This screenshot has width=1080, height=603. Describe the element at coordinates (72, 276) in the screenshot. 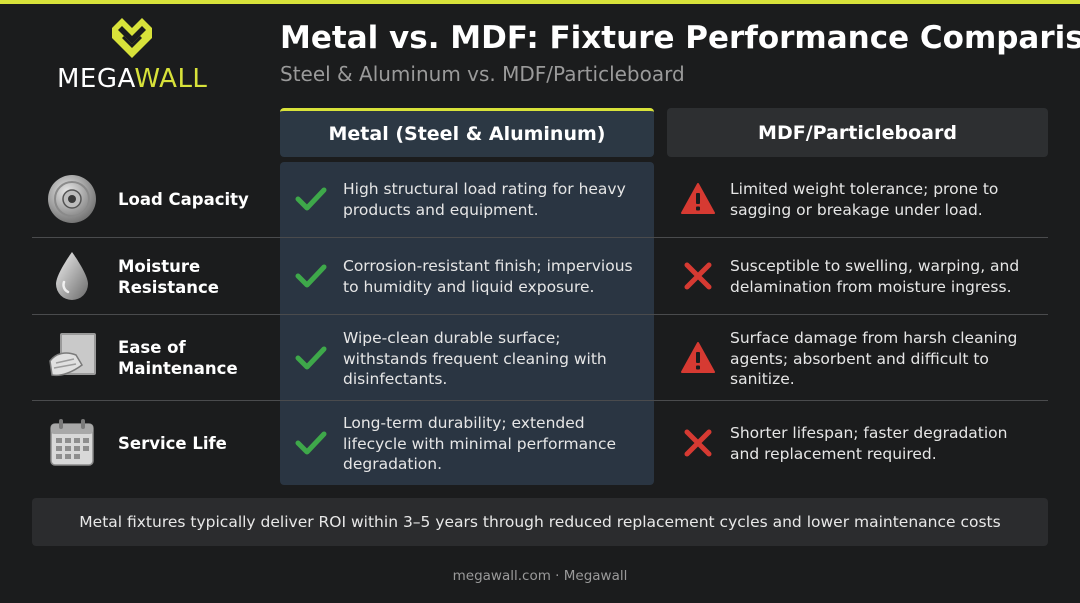

I see `water-drop-icon` at that location.